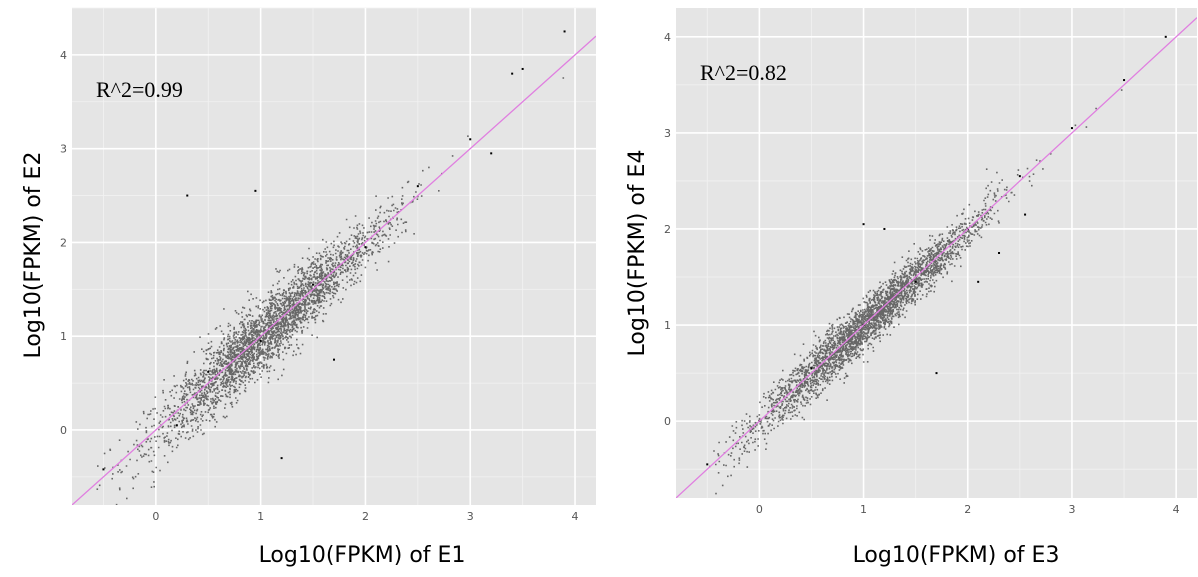 The height and width of the screenshot is (577, 1198). Describe the element at coordinates (362, 555) in the screenshot. I see `x-axis-title: Log10(FPKM) of E1` at that location.